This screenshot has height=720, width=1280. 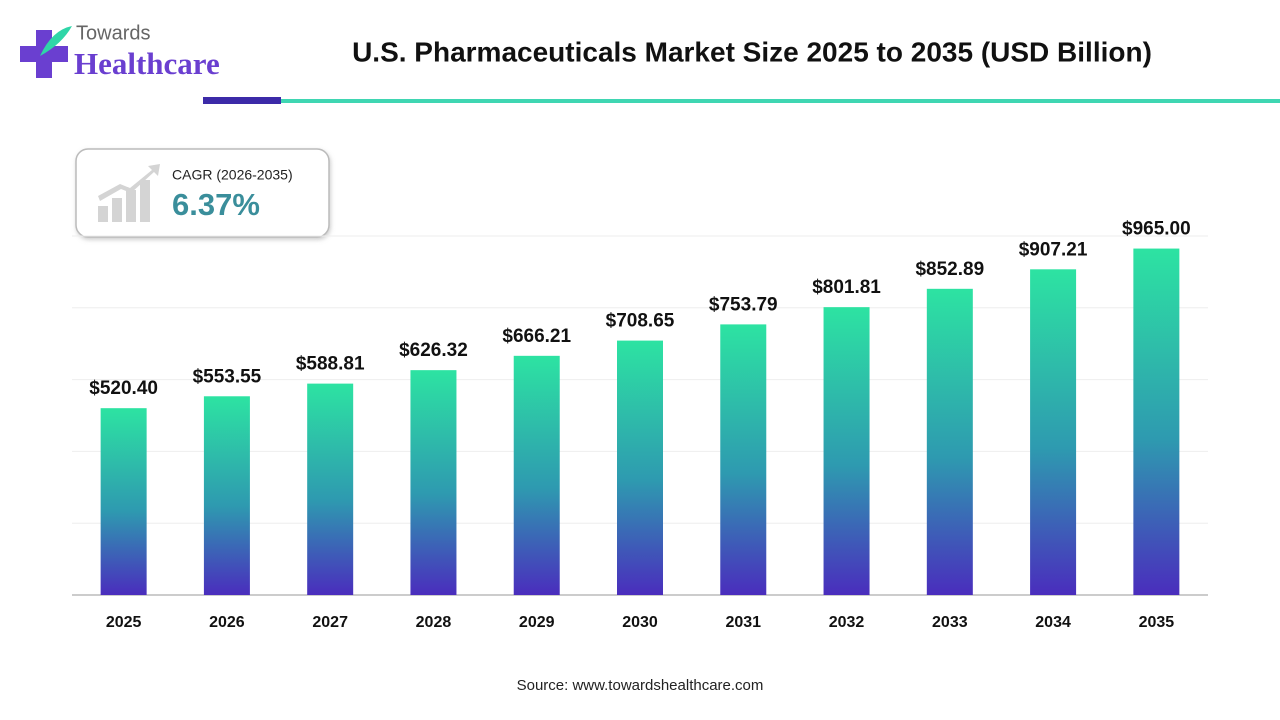 I want to click on value-label: $852.89, so click(x=949, y=269).